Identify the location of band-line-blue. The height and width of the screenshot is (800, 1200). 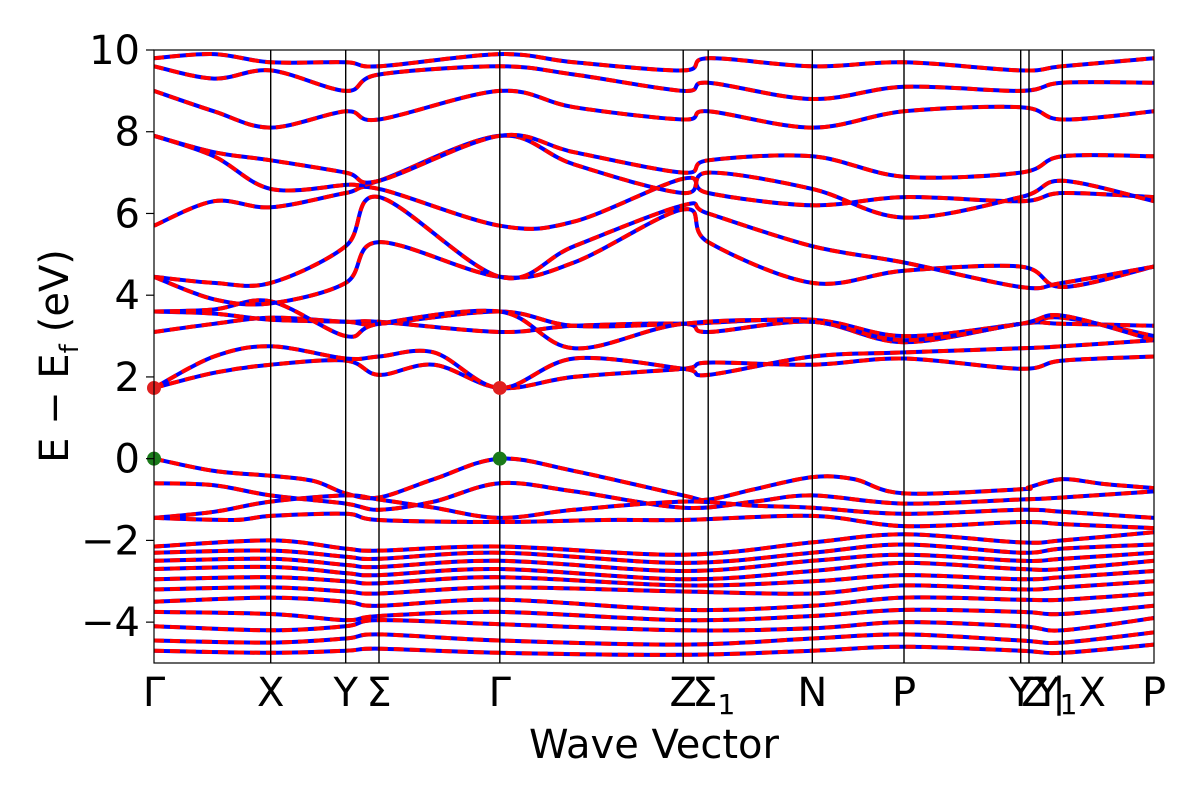
(654, 324).